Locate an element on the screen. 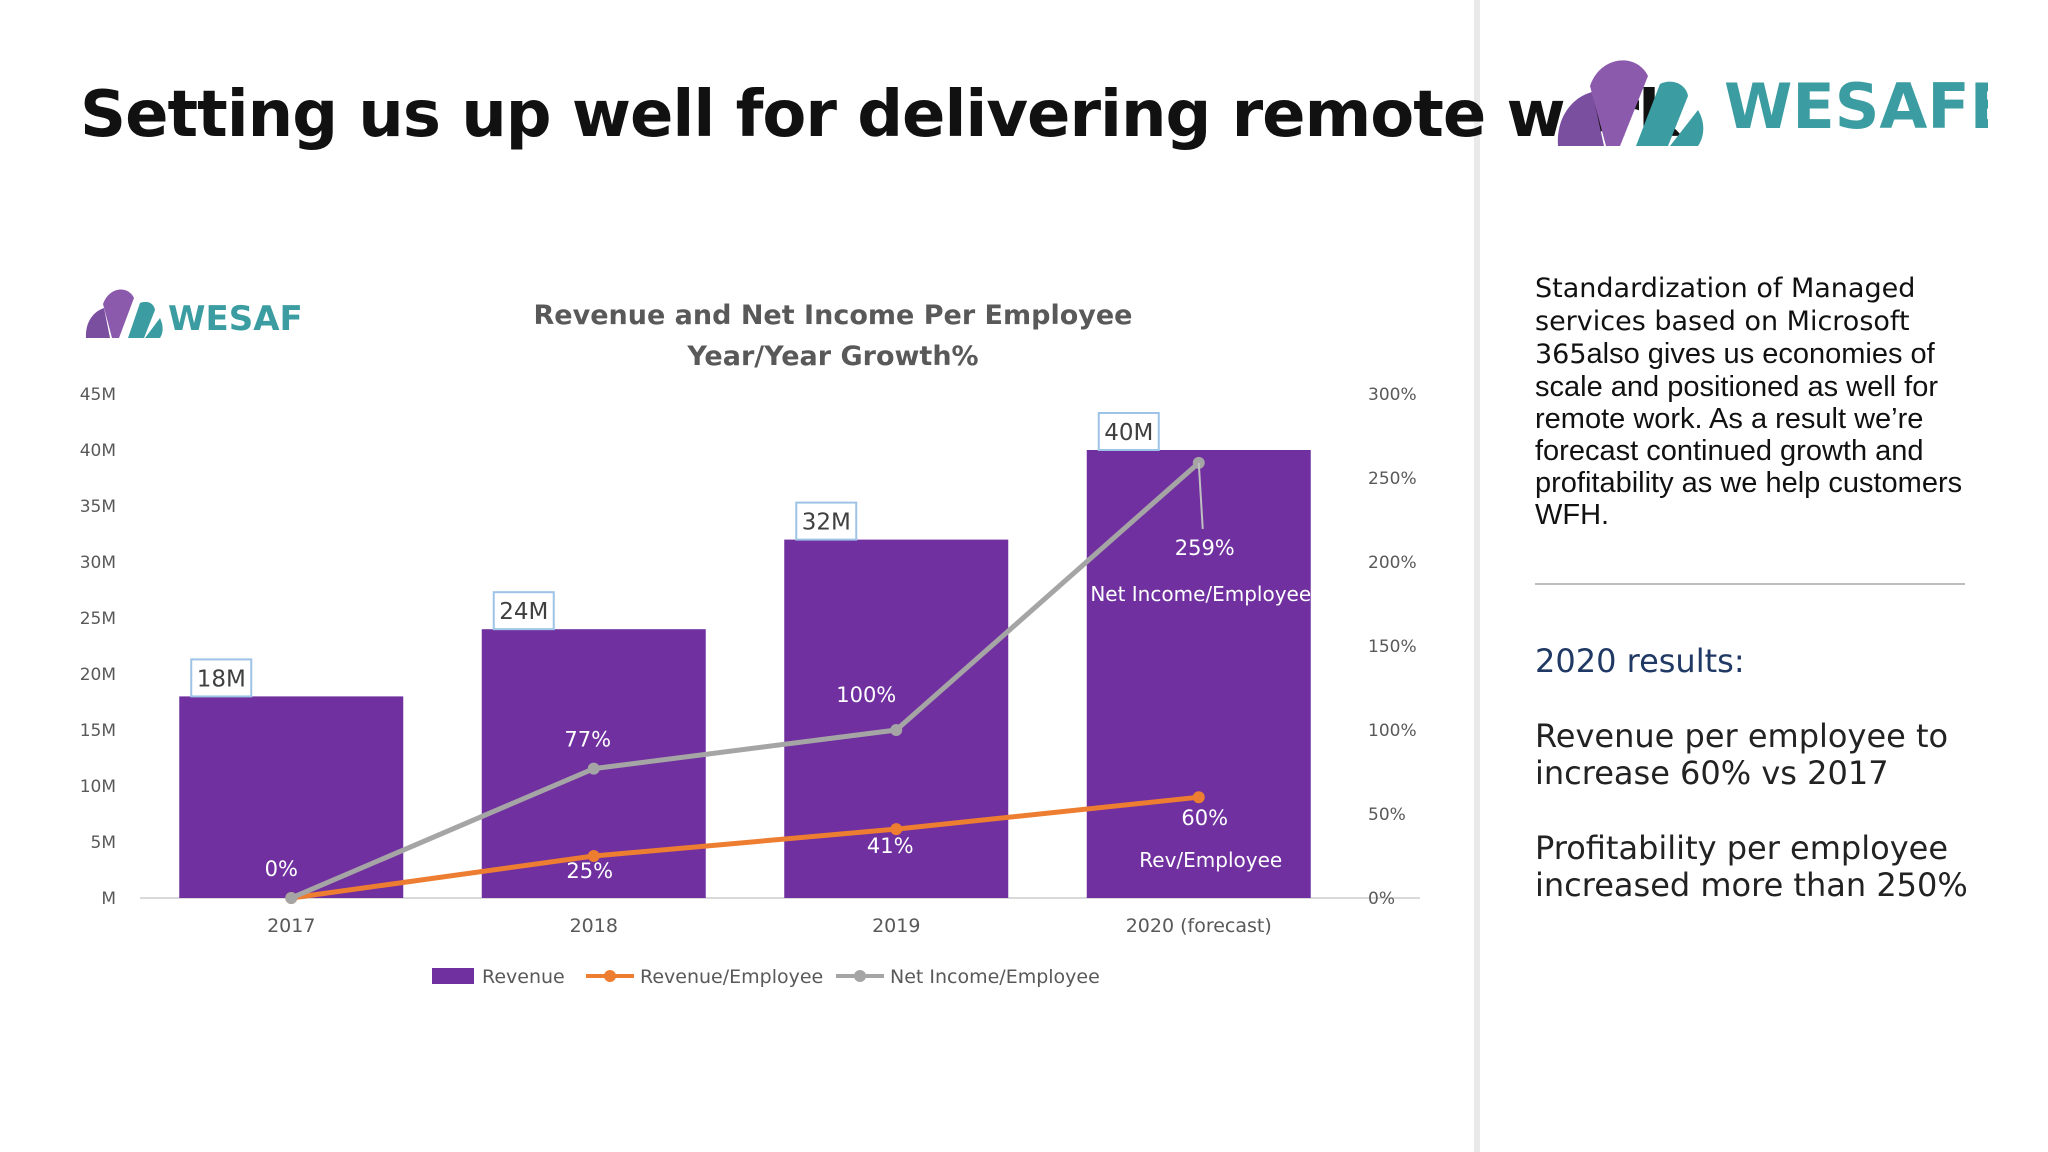  revenue-bar-label: 32M is located at coordinates (826, 523).